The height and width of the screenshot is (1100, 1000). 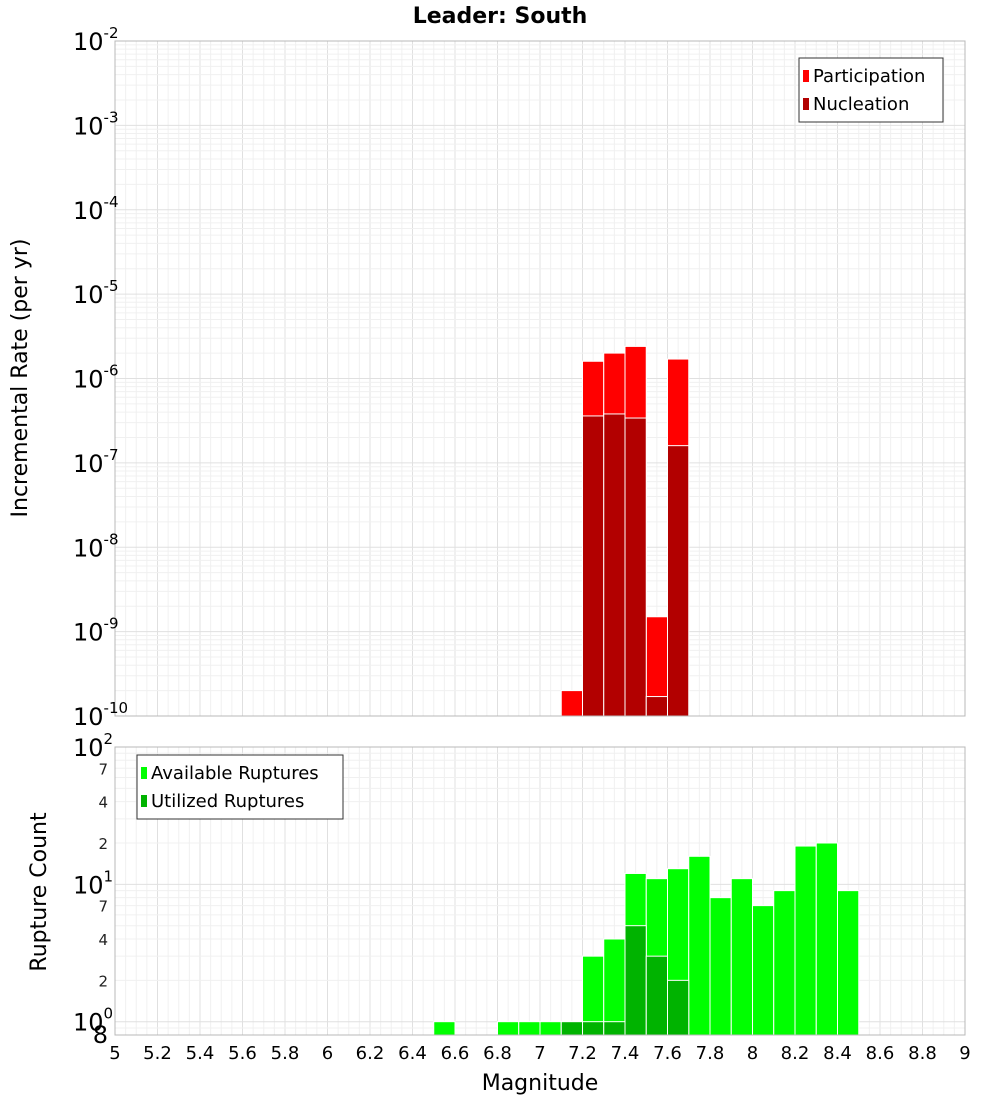 What do you see at coordinates (20, 378) in the screenshot?
I see `rate-y-axis-label: Incremental Rate (per yr)` at bounding box center [20, 378].